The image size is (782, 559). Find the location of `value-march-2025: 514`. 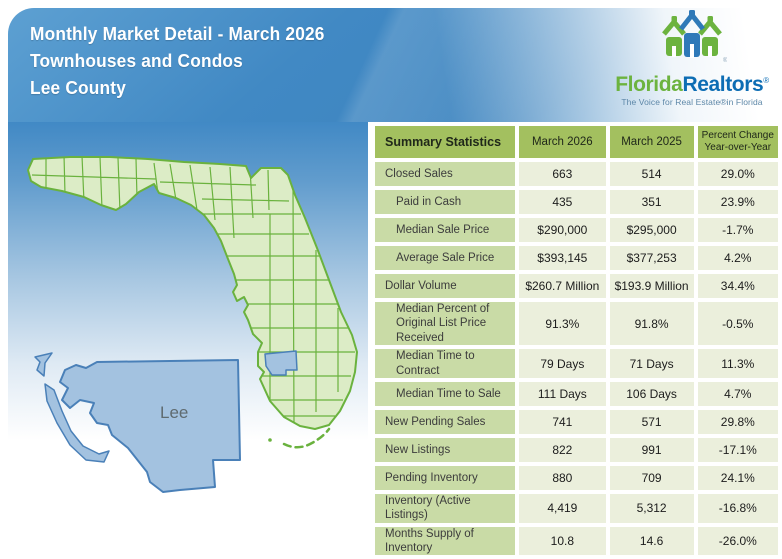

value-march-2025: 514 is located at coordinates (651, 174).